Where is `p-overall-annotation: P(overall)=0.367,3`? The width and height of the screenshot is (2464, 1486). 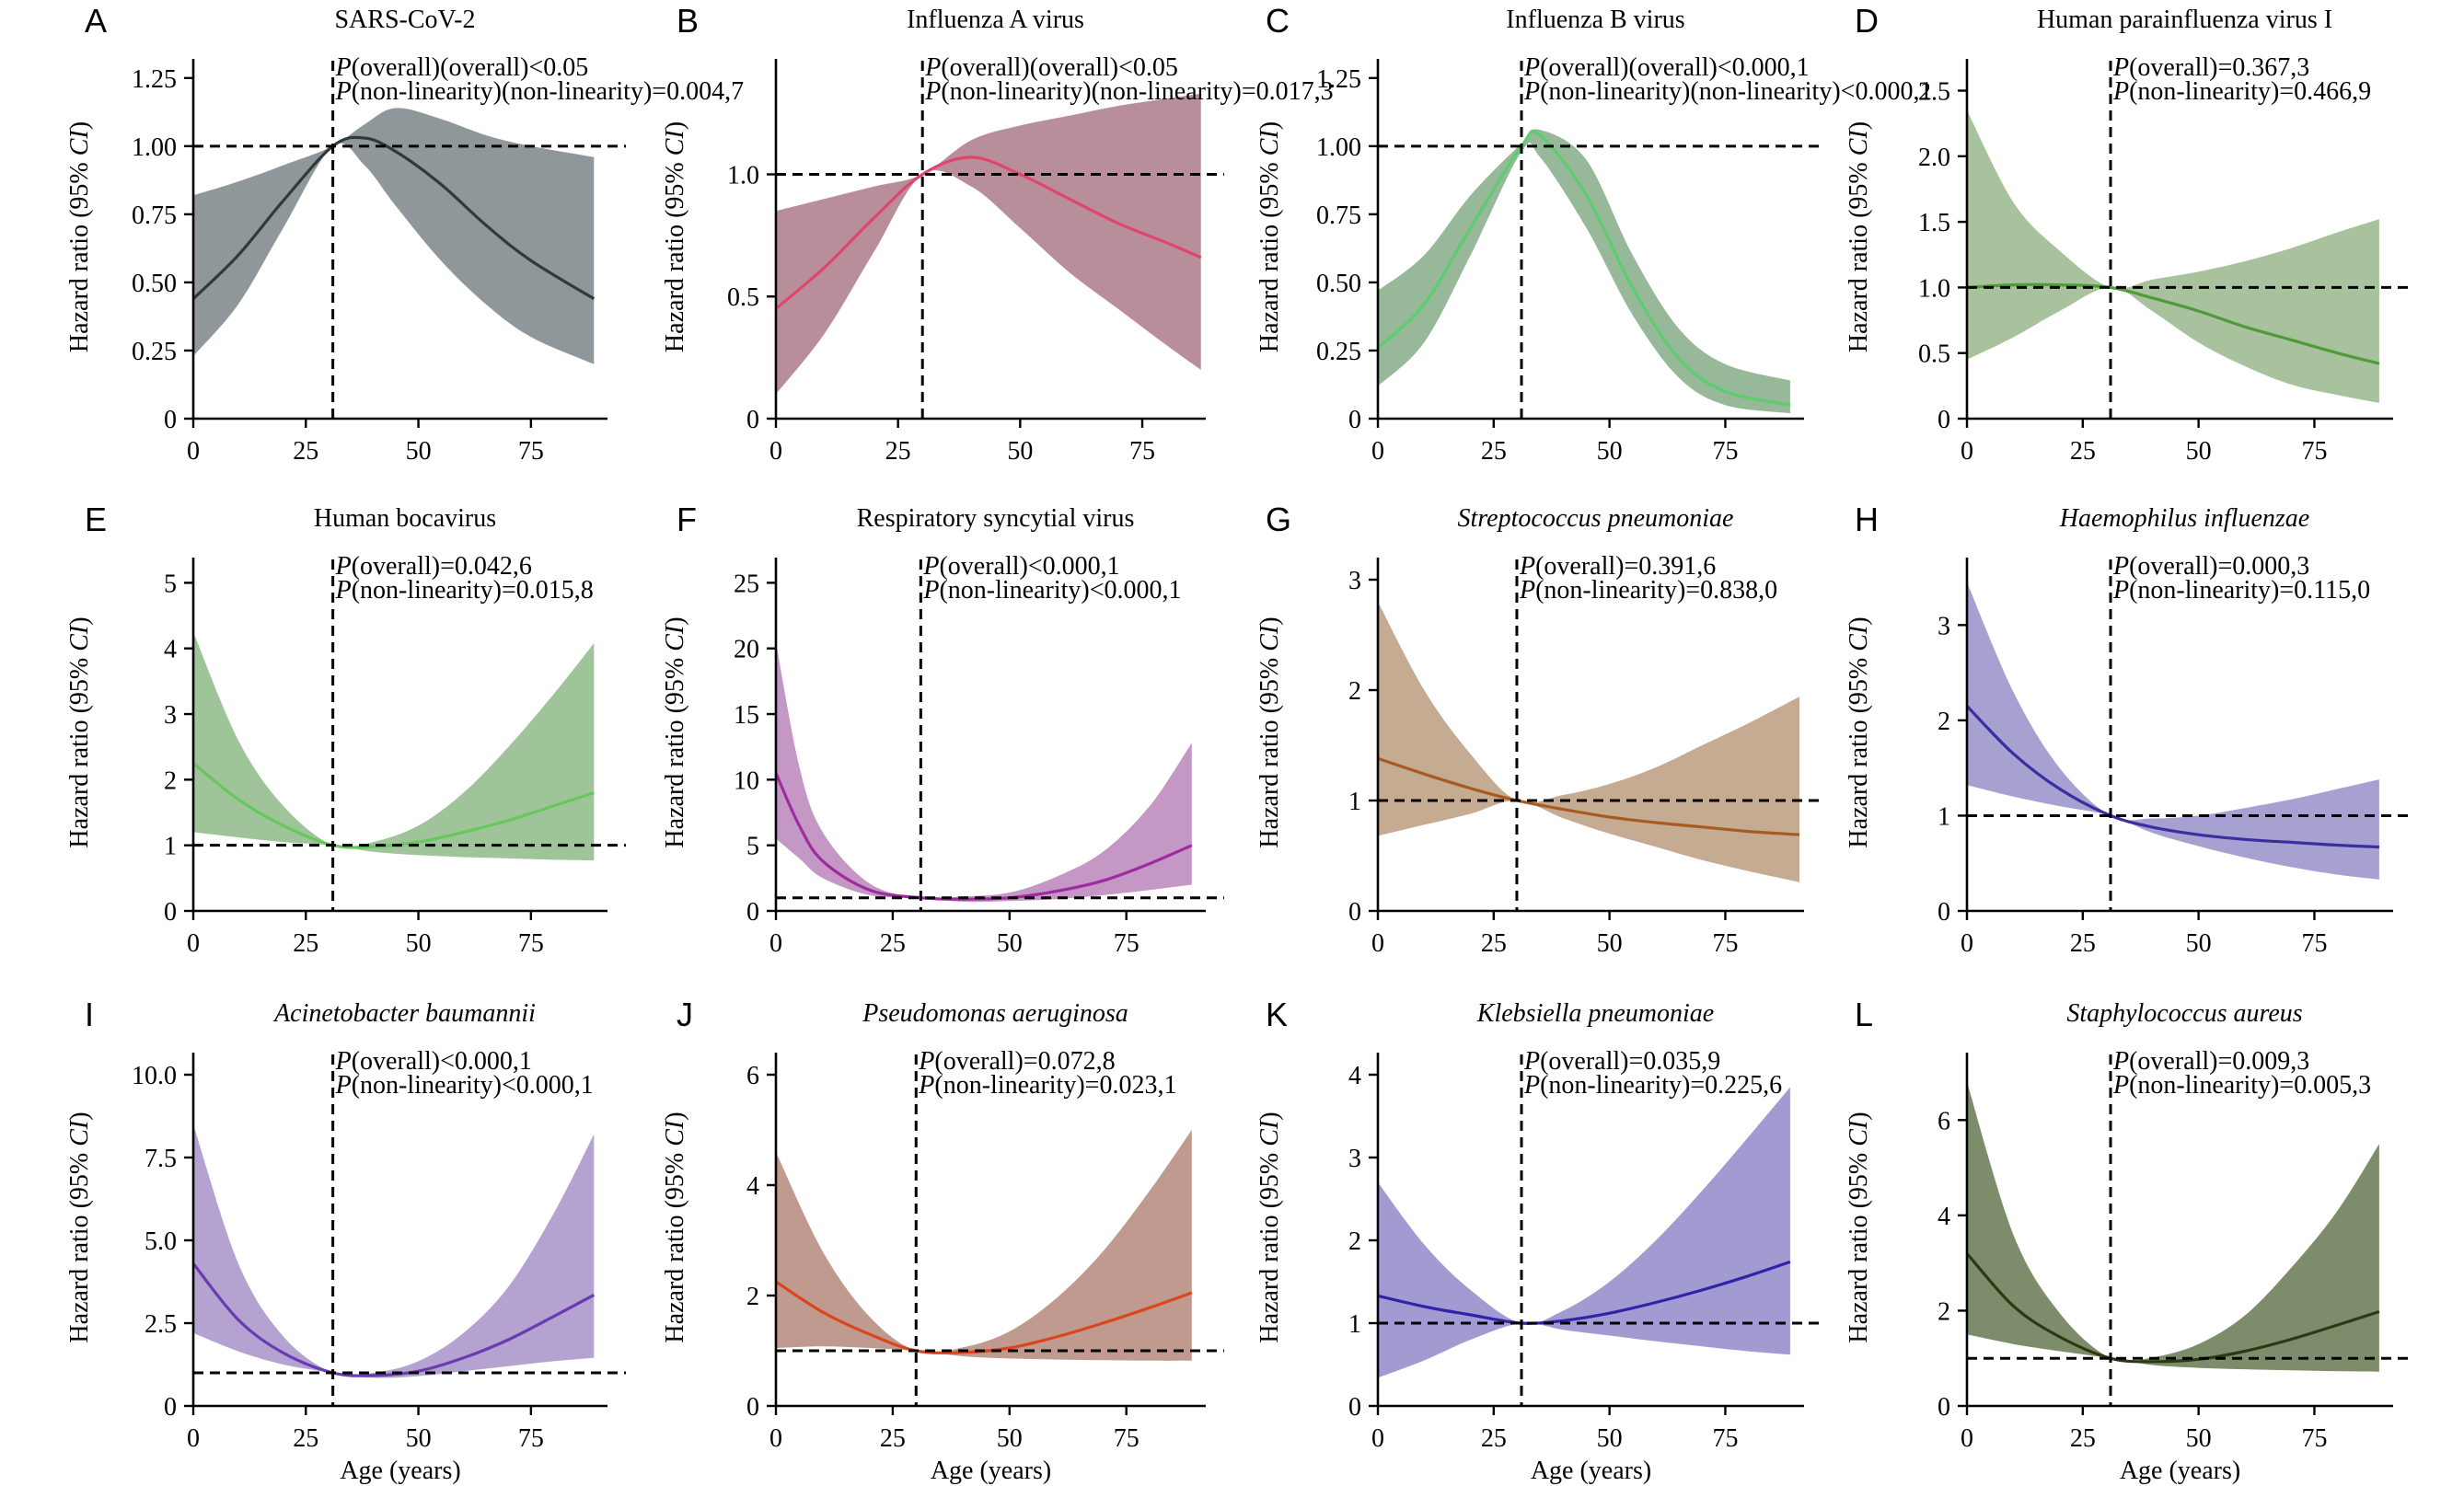 p-overall-annotation: P(overall)=0.367,3 is located at coordinates (2211, 67).